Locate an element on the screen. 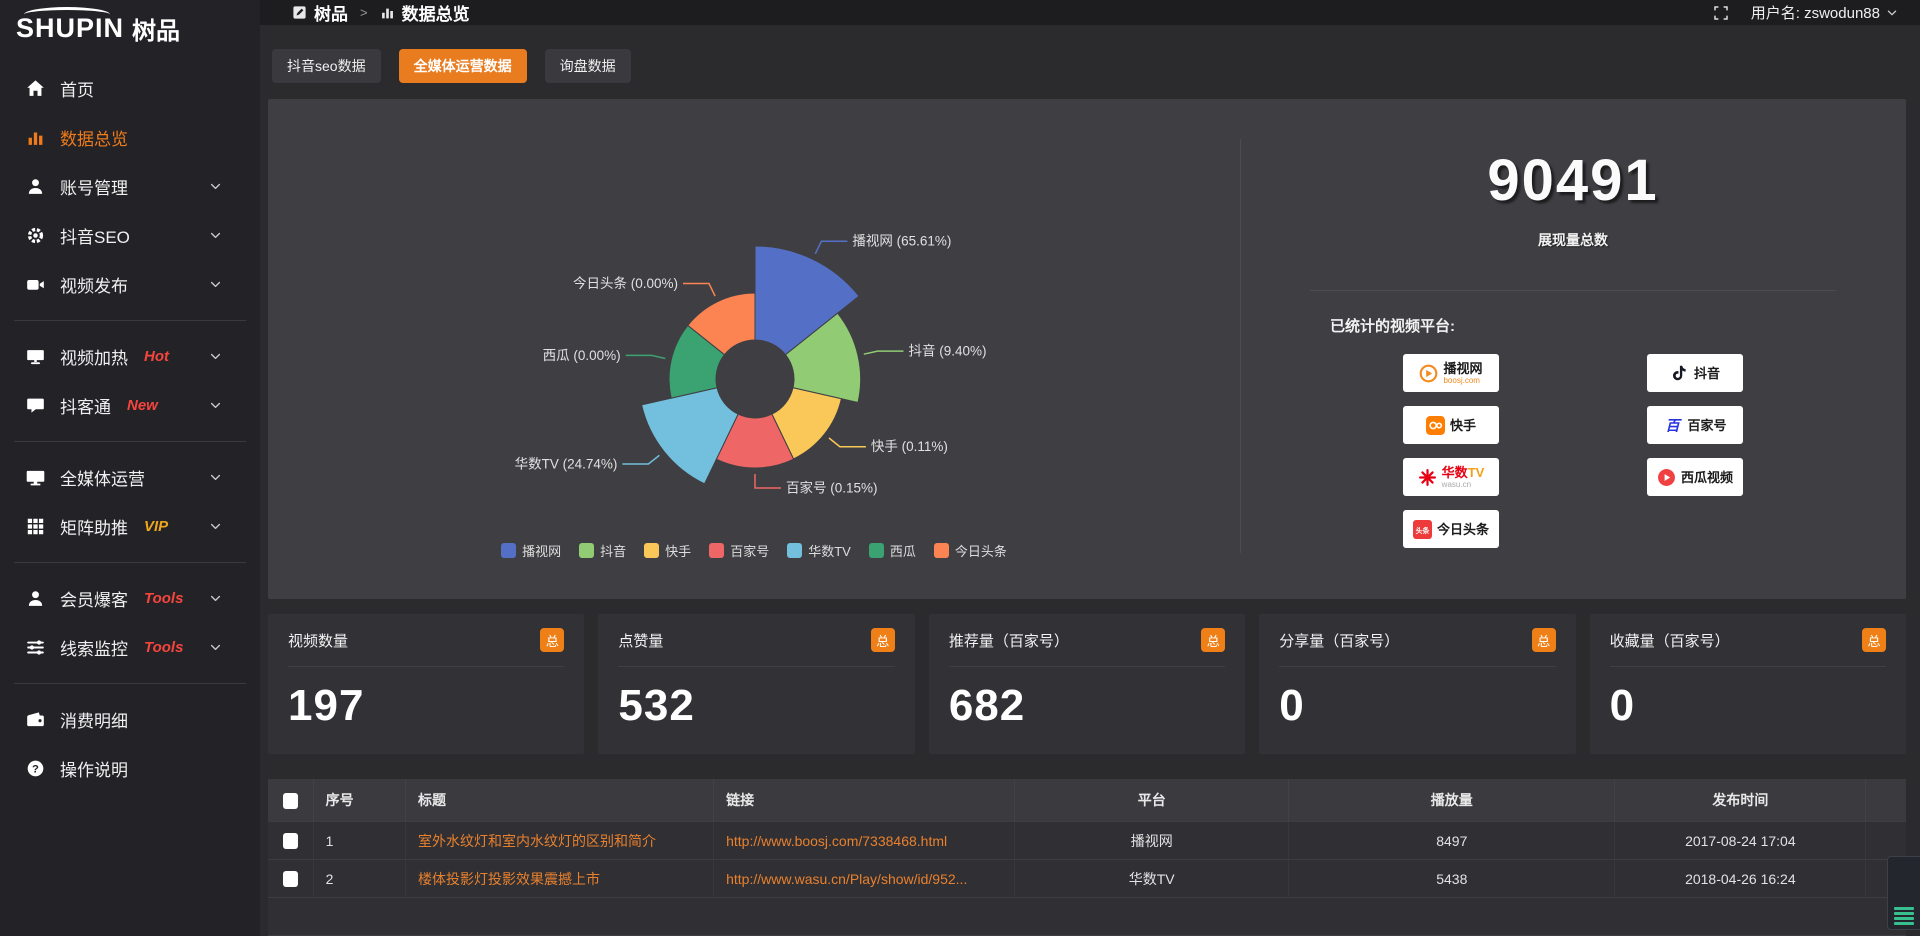 This screenshot has height=936, width=1920. sidebar-item-label: 首页 is located at coordinates (77, 90).